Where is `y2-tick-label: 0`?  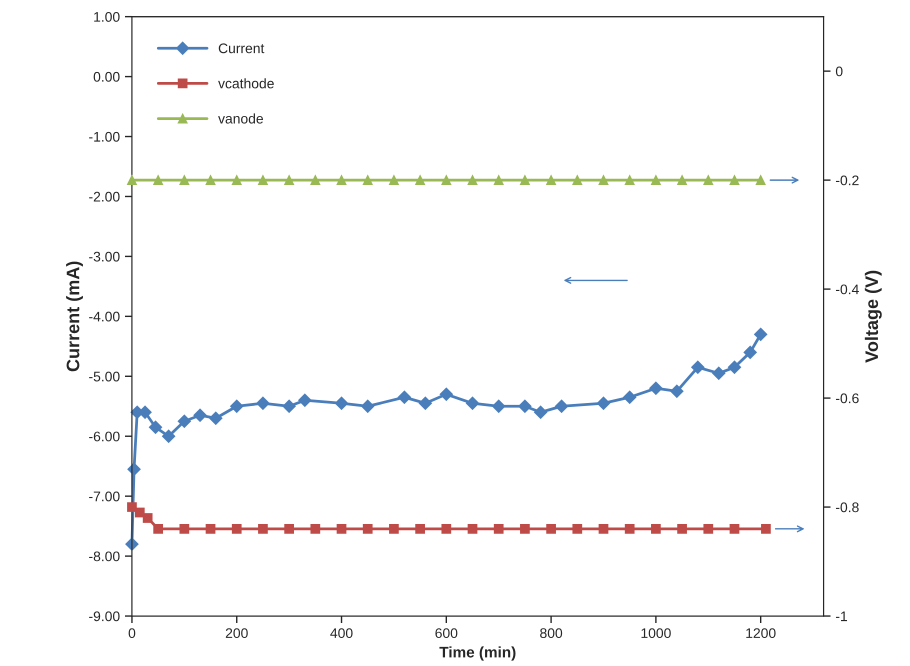
y2-tick-label: 0 is located at coordinates (839, 71).